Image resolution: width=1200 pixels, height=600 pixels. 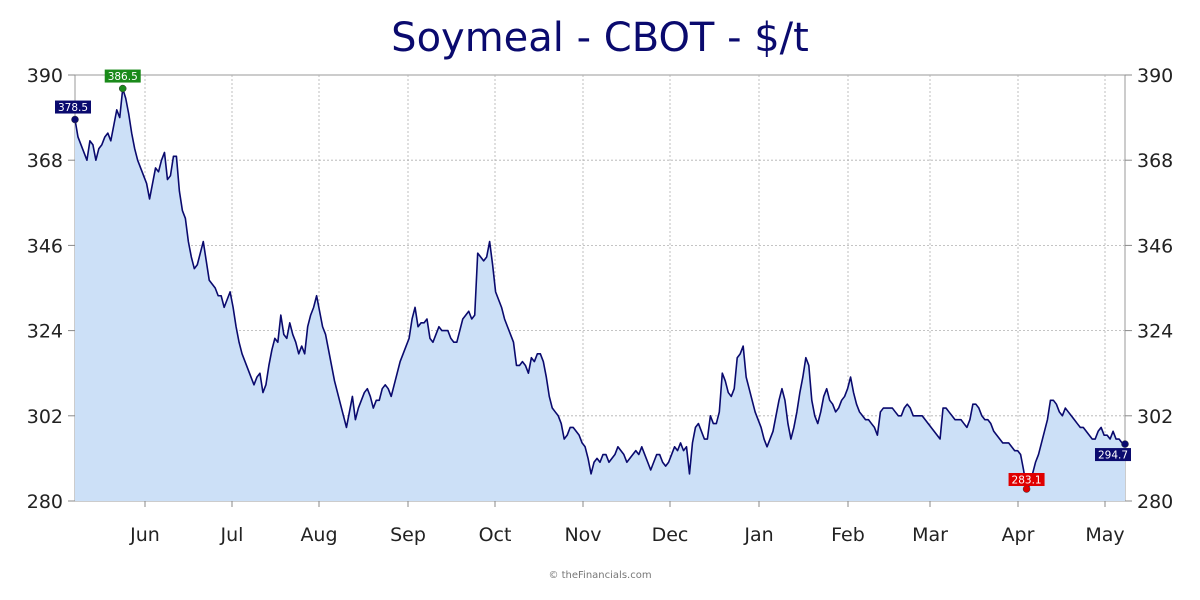 What do you see at coordinates (495, 535) in the screenshot?
I see `x-tick-label: Oct` at bounding box center [495, 535].